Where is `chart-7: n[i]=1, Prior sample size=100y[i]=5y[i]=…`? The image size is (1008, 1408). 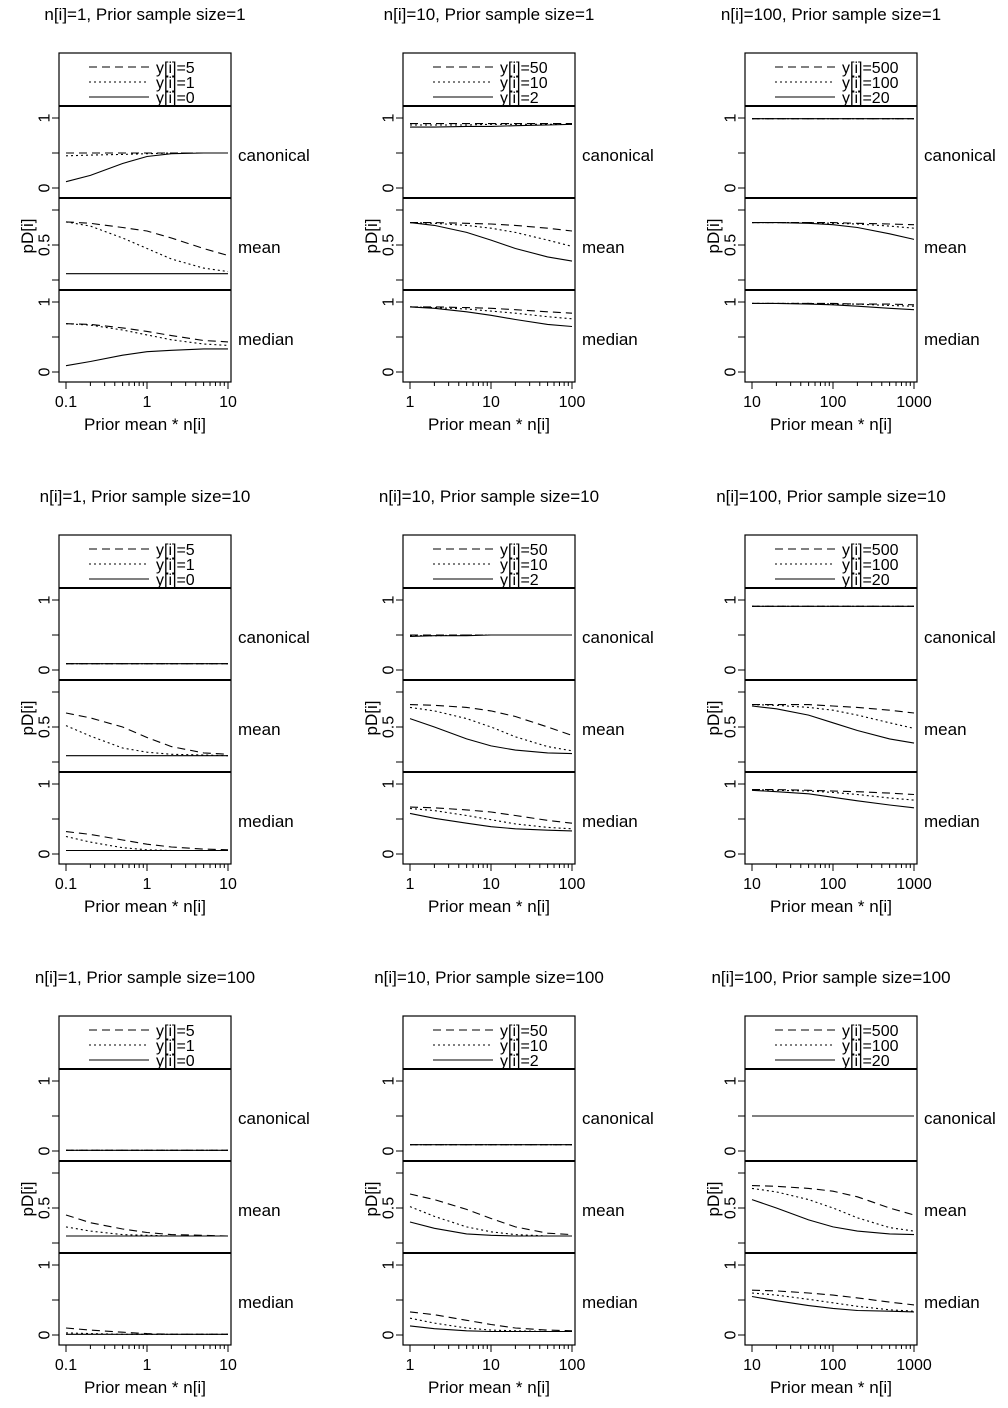 chart-7: n[i]=1, Prior sample size=100y[i]=5y[i]=… is located at coordinates (164, 1182).